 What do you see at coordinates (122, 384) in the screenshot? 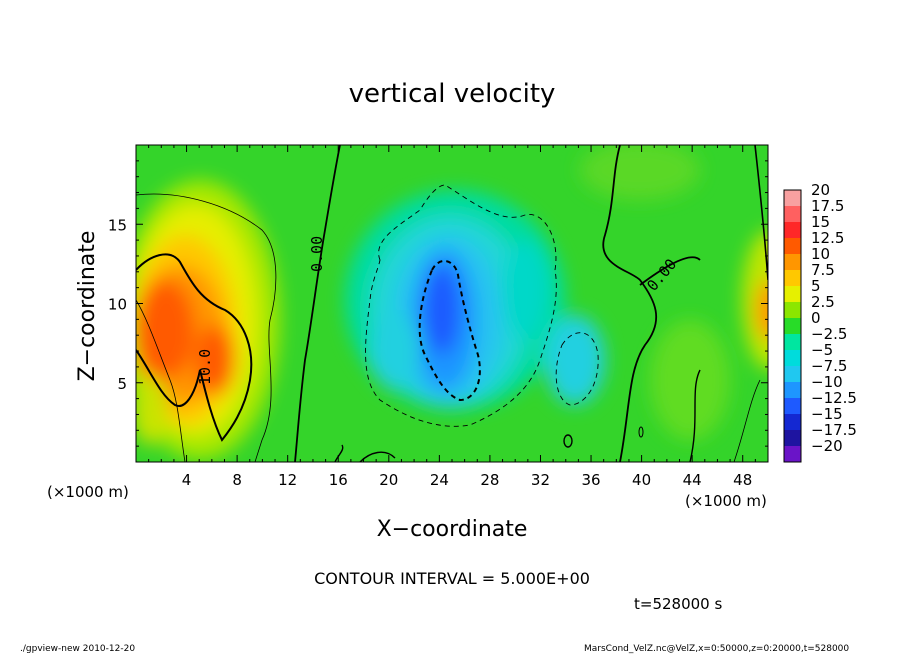
I see `y-tick-label: 5` at bounding box center [122, 384].